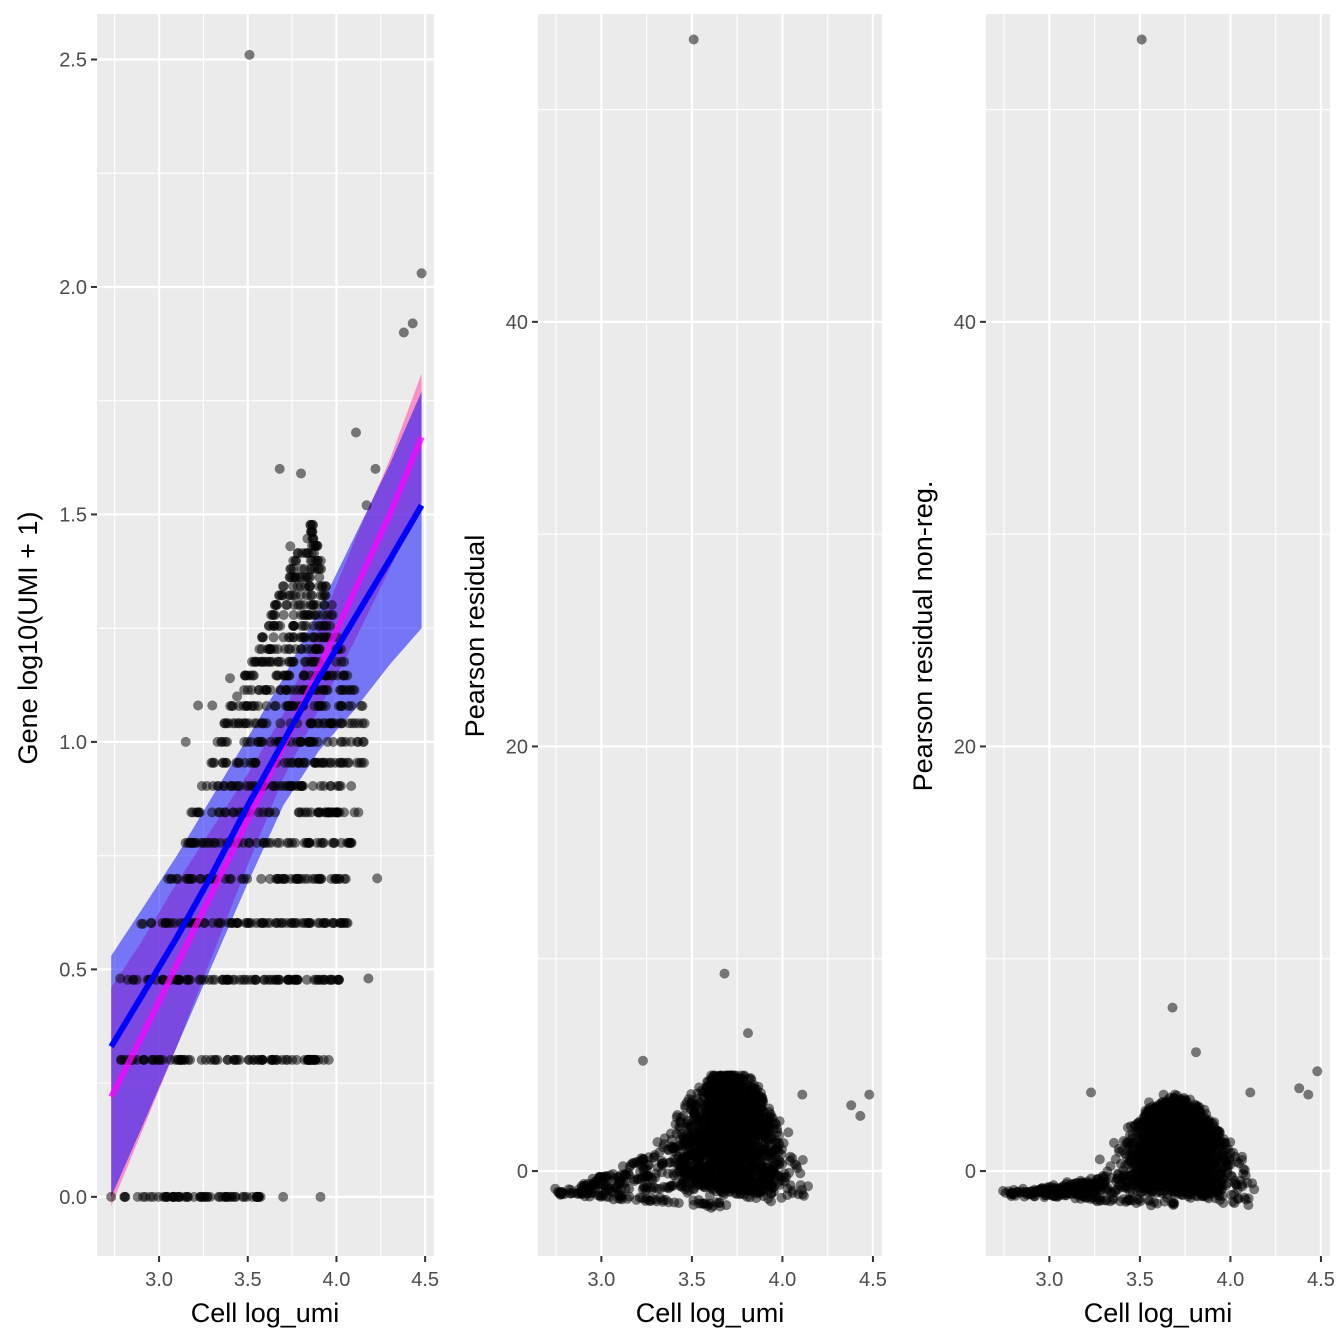 This screenshot has width=1344, height=1344. What do you see at coordinates (248, 1280) in the screenshot?
I see `x-tick-label: 3.5` at bounding box center [248, 1280].